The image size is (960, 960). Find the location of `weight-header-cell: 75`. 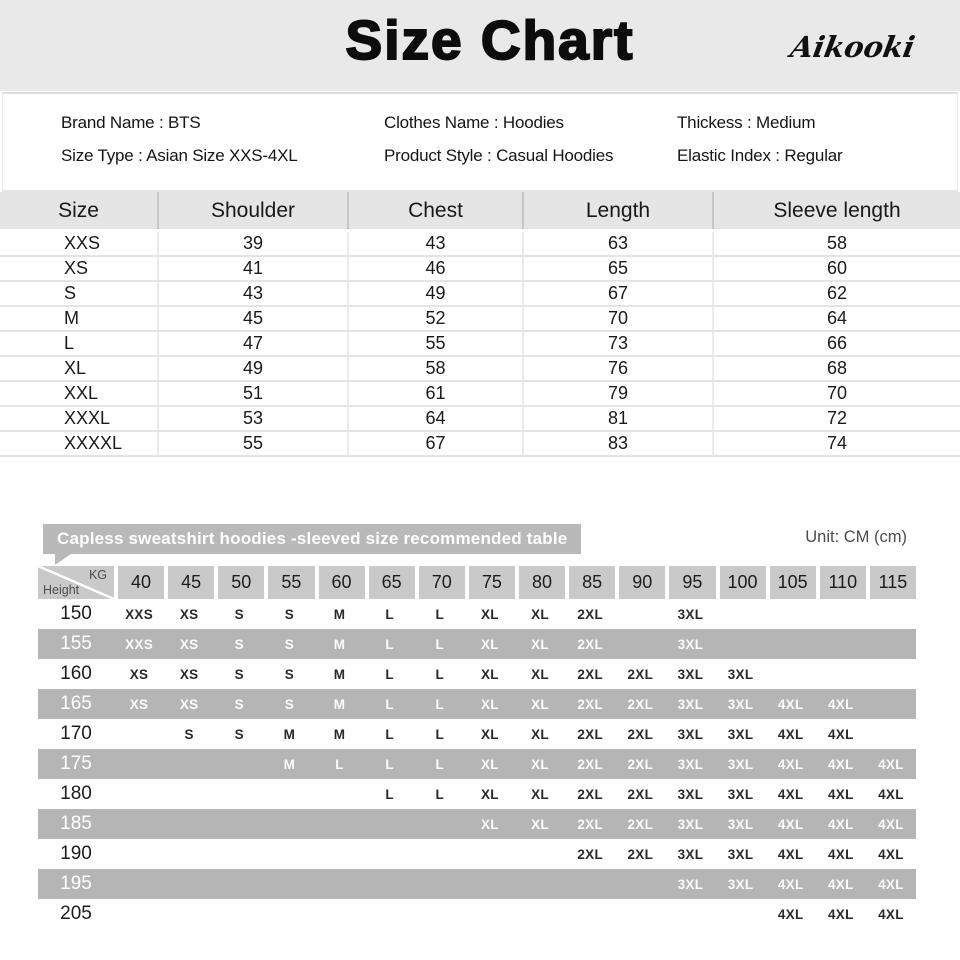

weight-header-cell: 75 is located at coordinates (491, 582).